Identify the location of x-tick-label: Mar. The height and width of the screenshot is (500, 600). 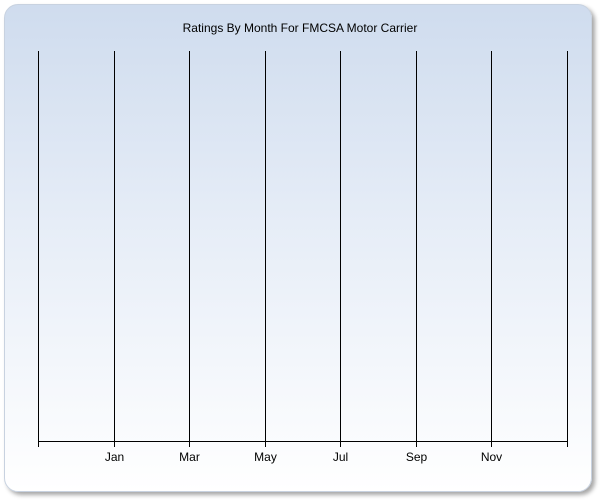
(189, 457).